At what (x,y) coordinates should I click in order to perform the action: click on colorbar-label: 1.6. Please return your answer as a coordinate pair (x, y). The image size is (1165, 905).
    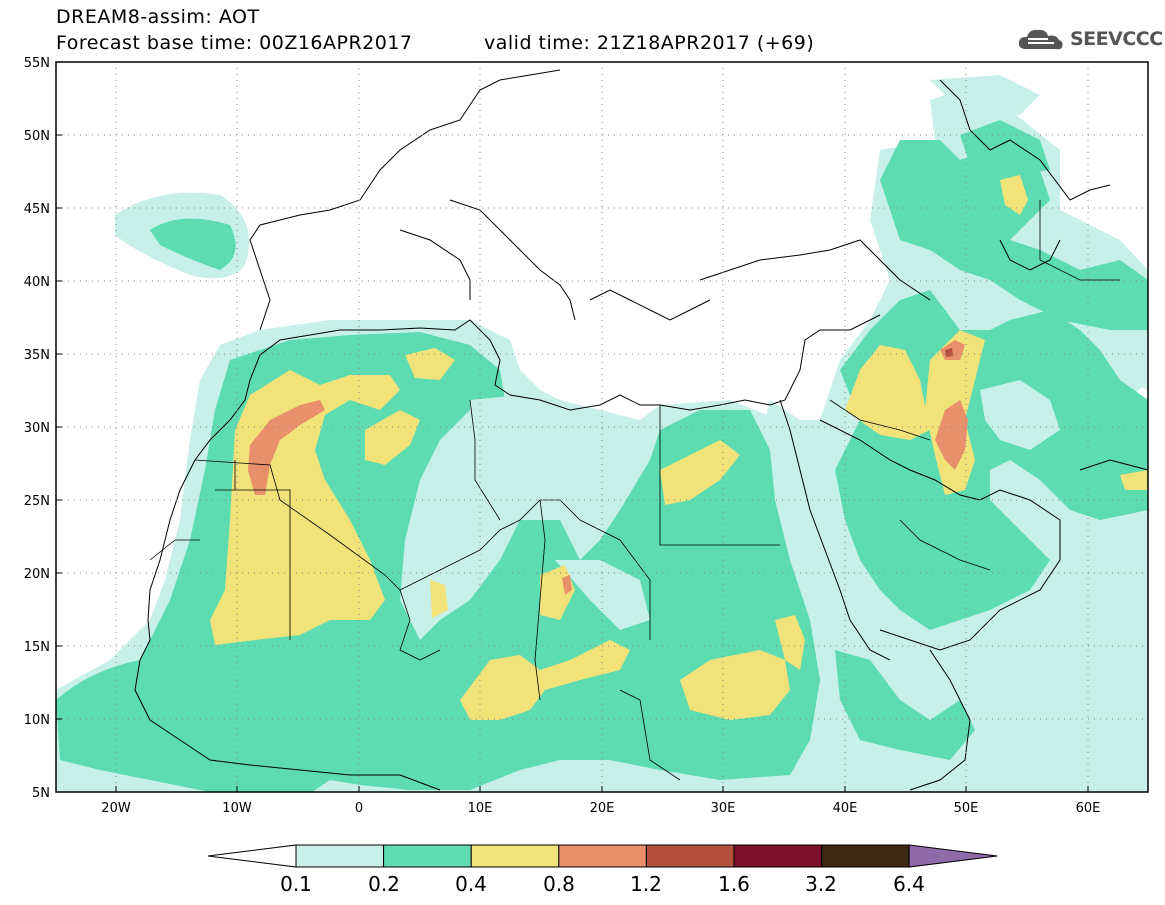
    Looking at the image, I should click on (734, 884).